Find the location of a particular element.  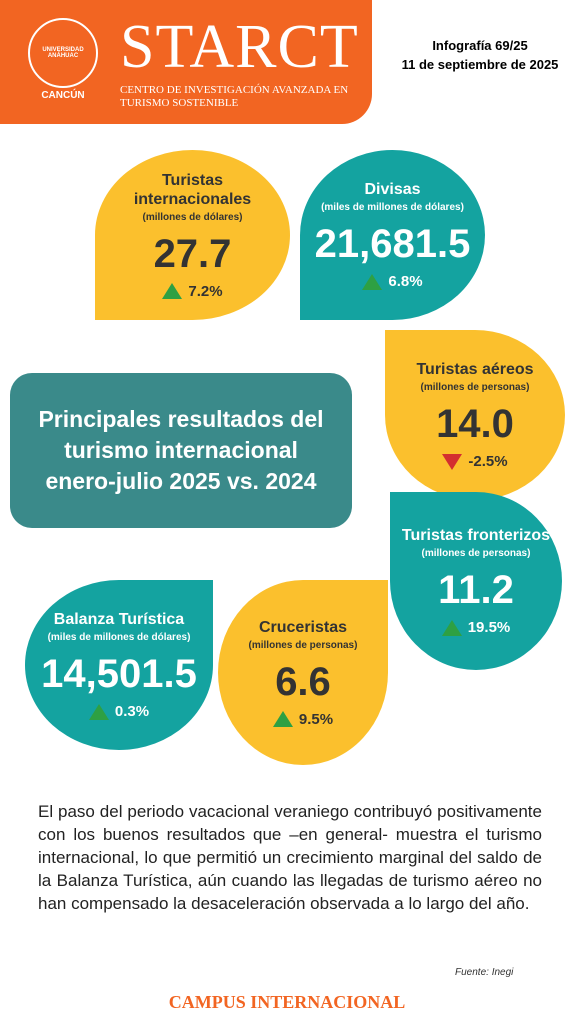

card-change: 6.8% is located at coordinates (392, 281).